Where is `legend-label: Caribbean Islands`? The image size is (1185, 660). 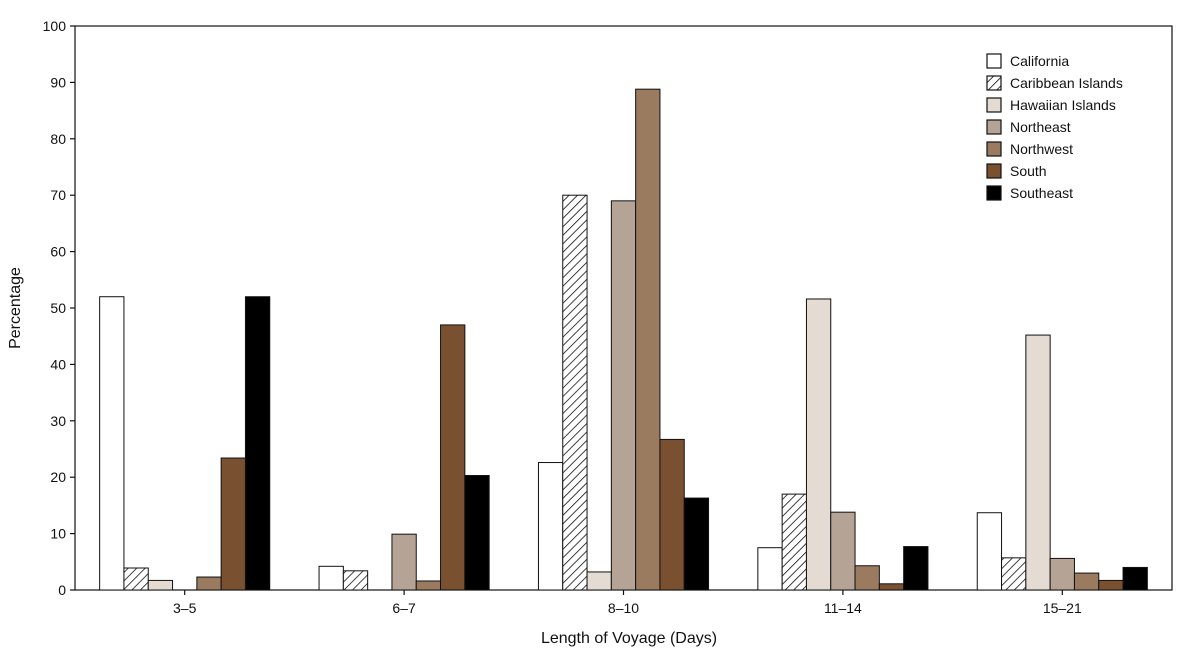 legend-label: Caribbean Islands is located at coordinates (1066, 83).